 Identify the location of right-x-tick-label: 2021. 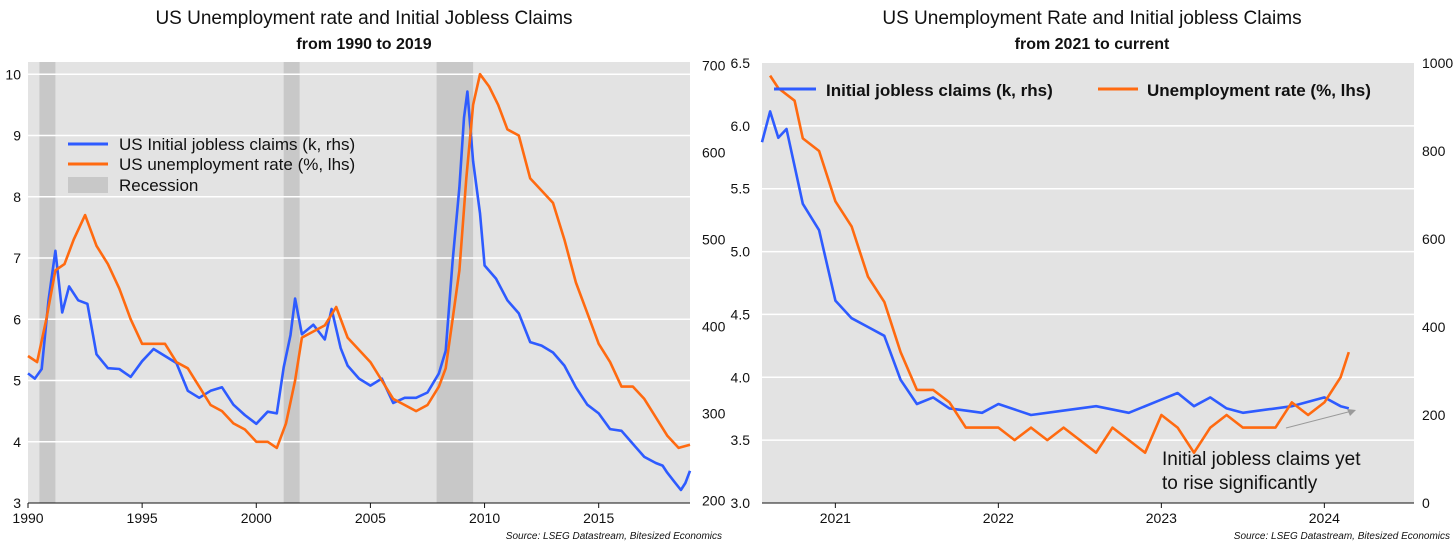
(835, 518).